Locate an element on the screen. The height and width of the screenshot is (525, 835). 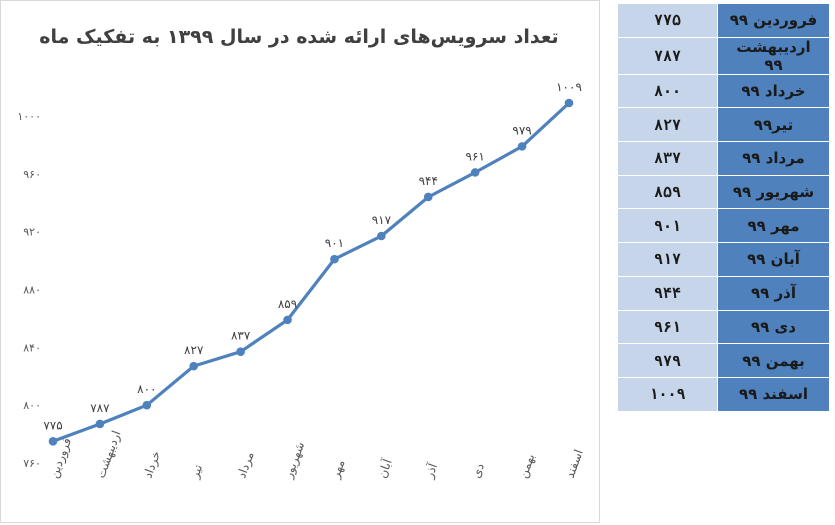
table-row: فروردین ۹۹ ۷۷۵ is located at coordinates (723, 20).